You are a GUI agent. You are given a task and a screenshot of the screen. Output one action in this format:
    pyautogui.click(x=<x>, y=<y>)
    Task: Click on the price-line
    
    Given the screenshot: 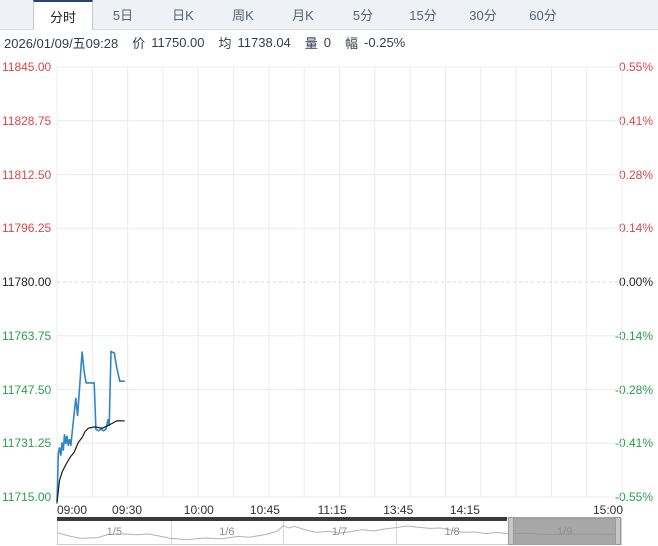 What is the action you would take?
    pyautogui.click(x=90, y=427)
    